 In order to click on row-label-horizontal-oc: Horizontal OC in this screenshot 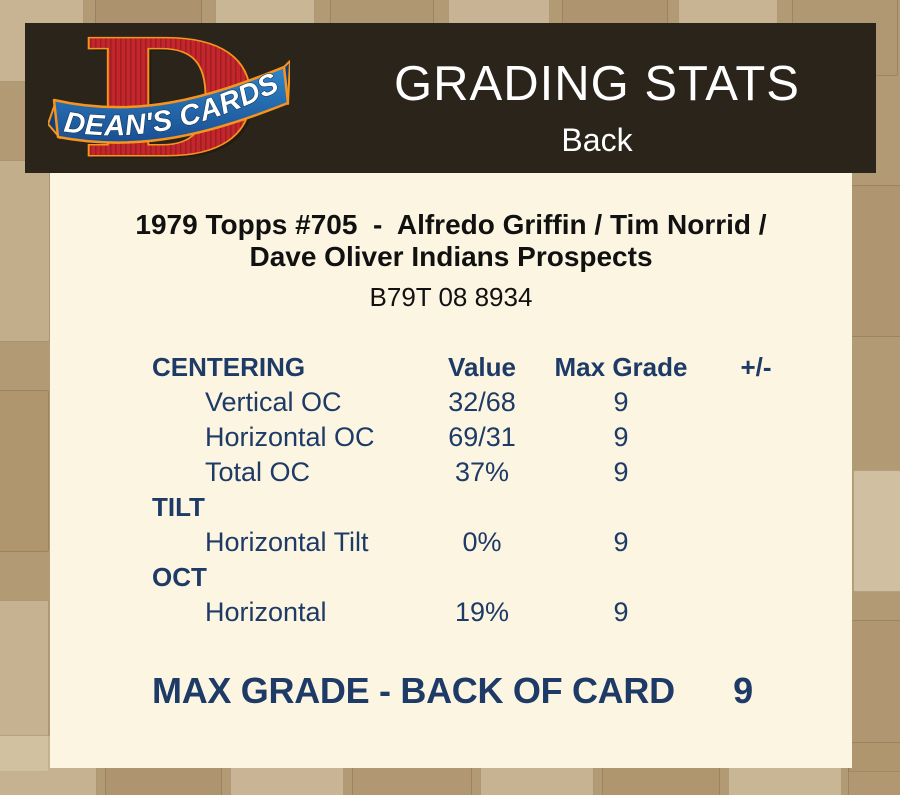, I will do `click(290, 437)`.